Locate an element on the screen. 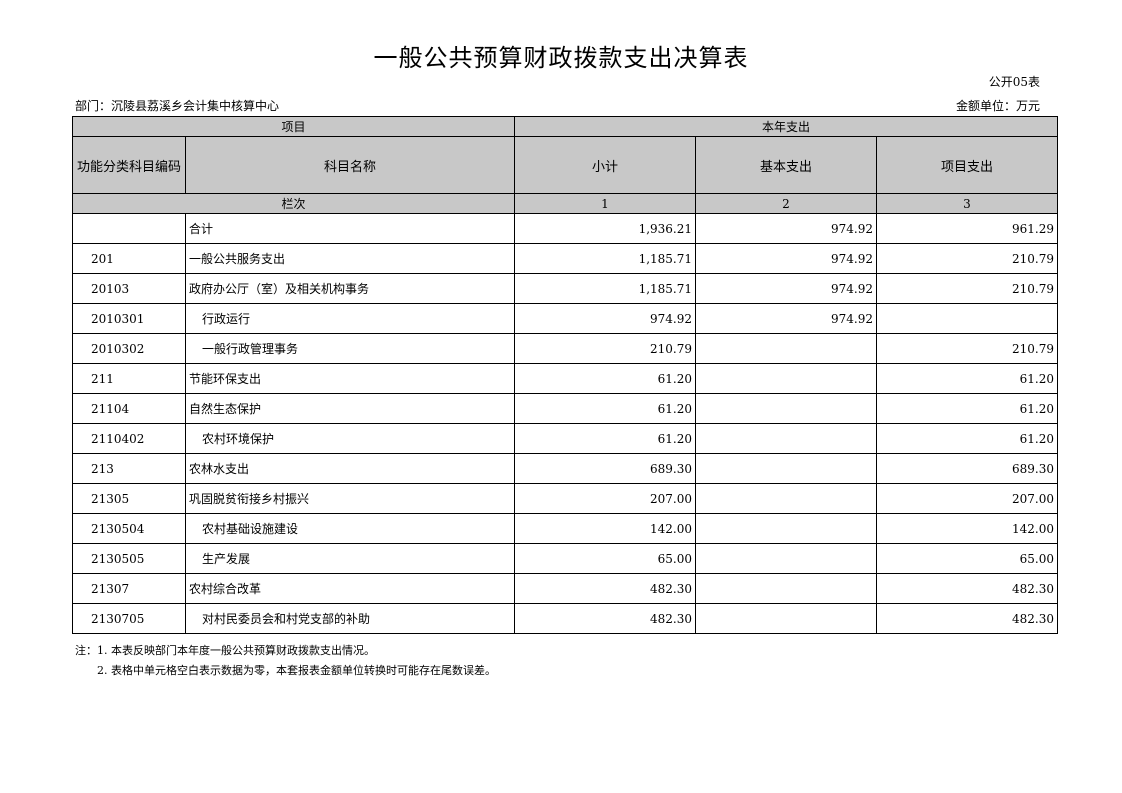 Image resolution: width=1122 pixels, height=793 pixels. table-row: 20103 政府办公厅（室）及相关机构事务 1,185.71 974.92 210.79 is located at coordinates (565, 288).